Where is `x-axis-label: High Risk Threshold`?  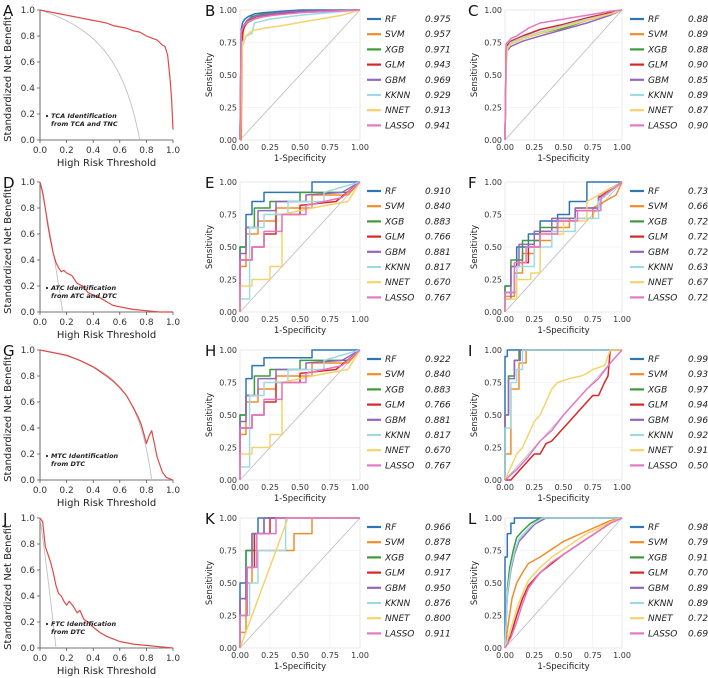 x-axis-label: High Risk Threshold is located at coordinates (106, 503).